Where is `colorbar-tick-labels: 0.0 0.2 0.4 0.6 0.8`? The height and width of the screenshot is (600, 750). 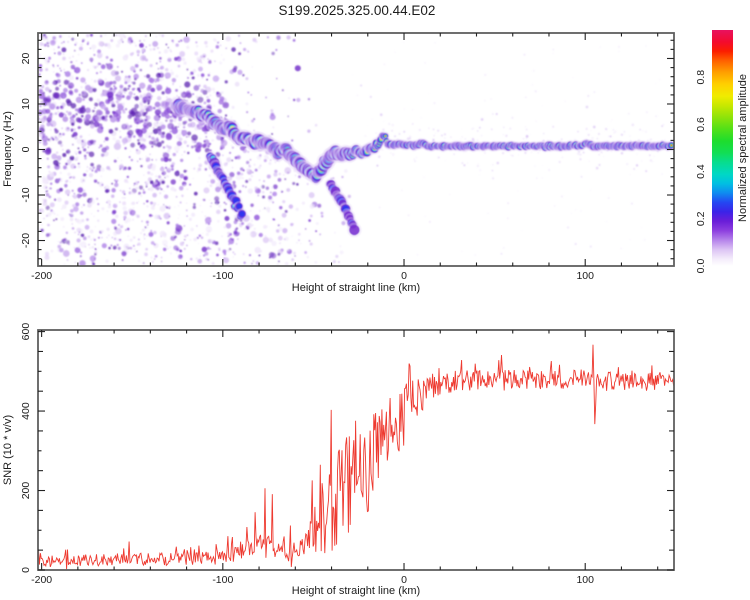 colorbar-tick-labels: 0.0 0.2 0.4 0.6 0.8 is located at coordinates (701, 172).